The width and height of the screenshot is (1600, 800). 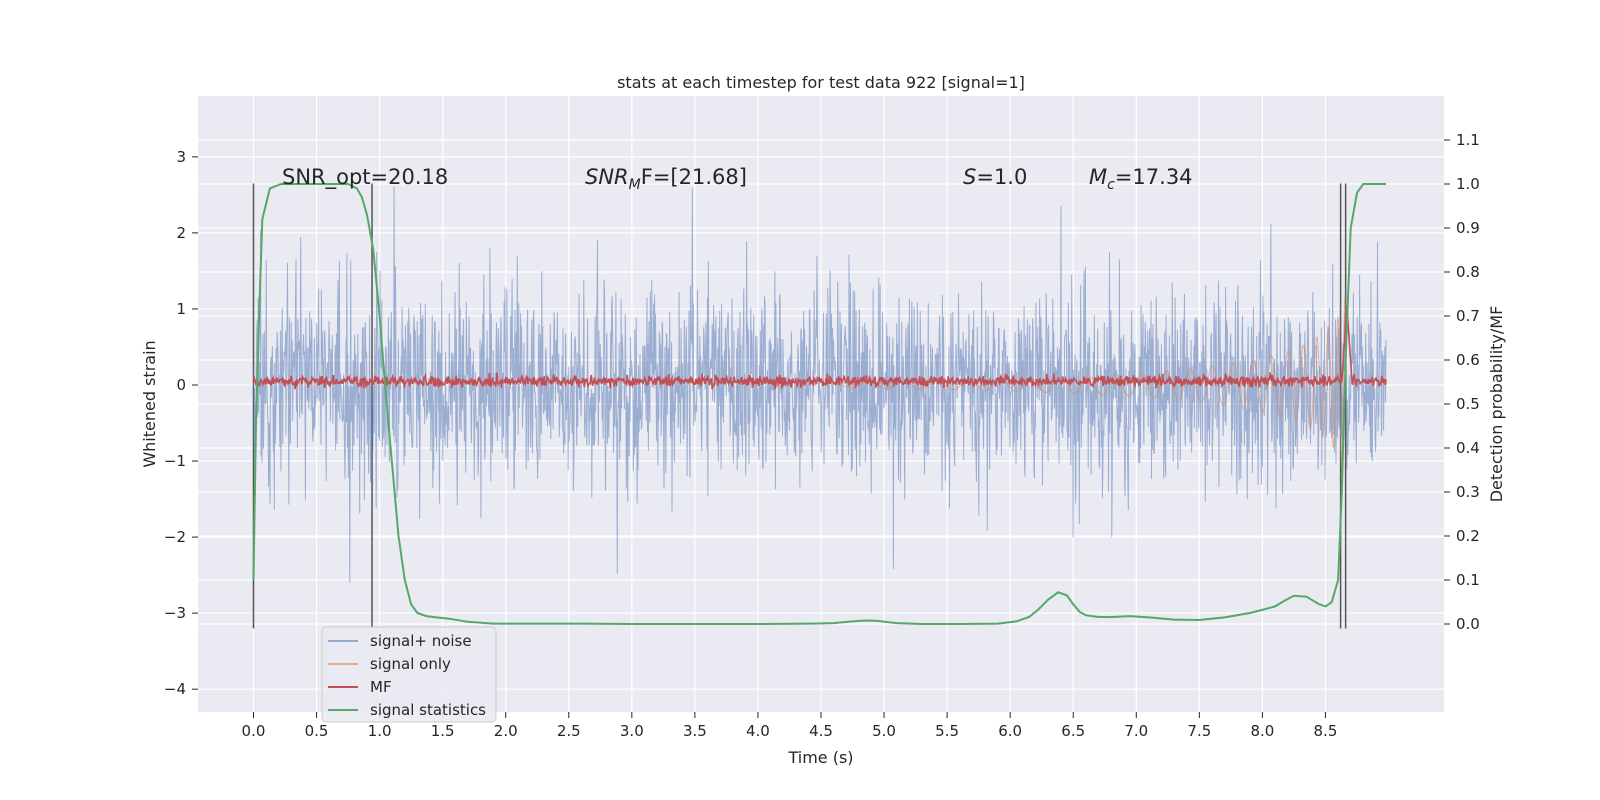 I want to click on legend-label-mf: MF, so click(x=381, y=687).